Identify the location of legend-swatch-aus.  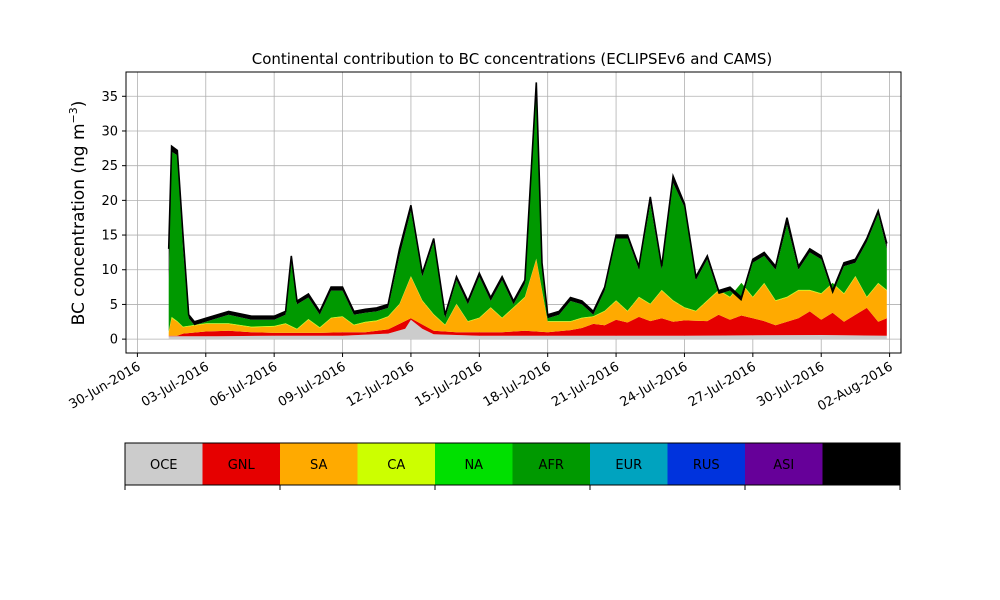
(861, 464).